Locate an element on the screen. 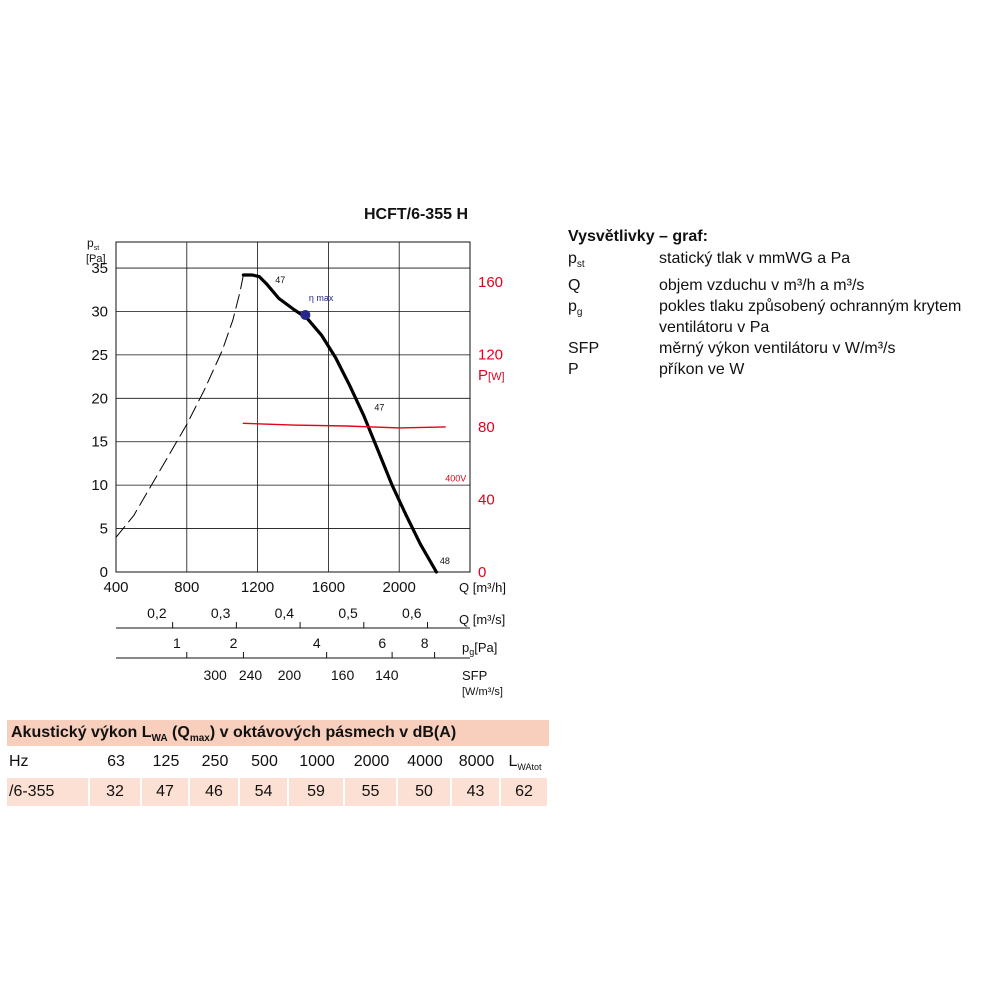  x-tick-label: 1600 is located at coordinates (328, 587).